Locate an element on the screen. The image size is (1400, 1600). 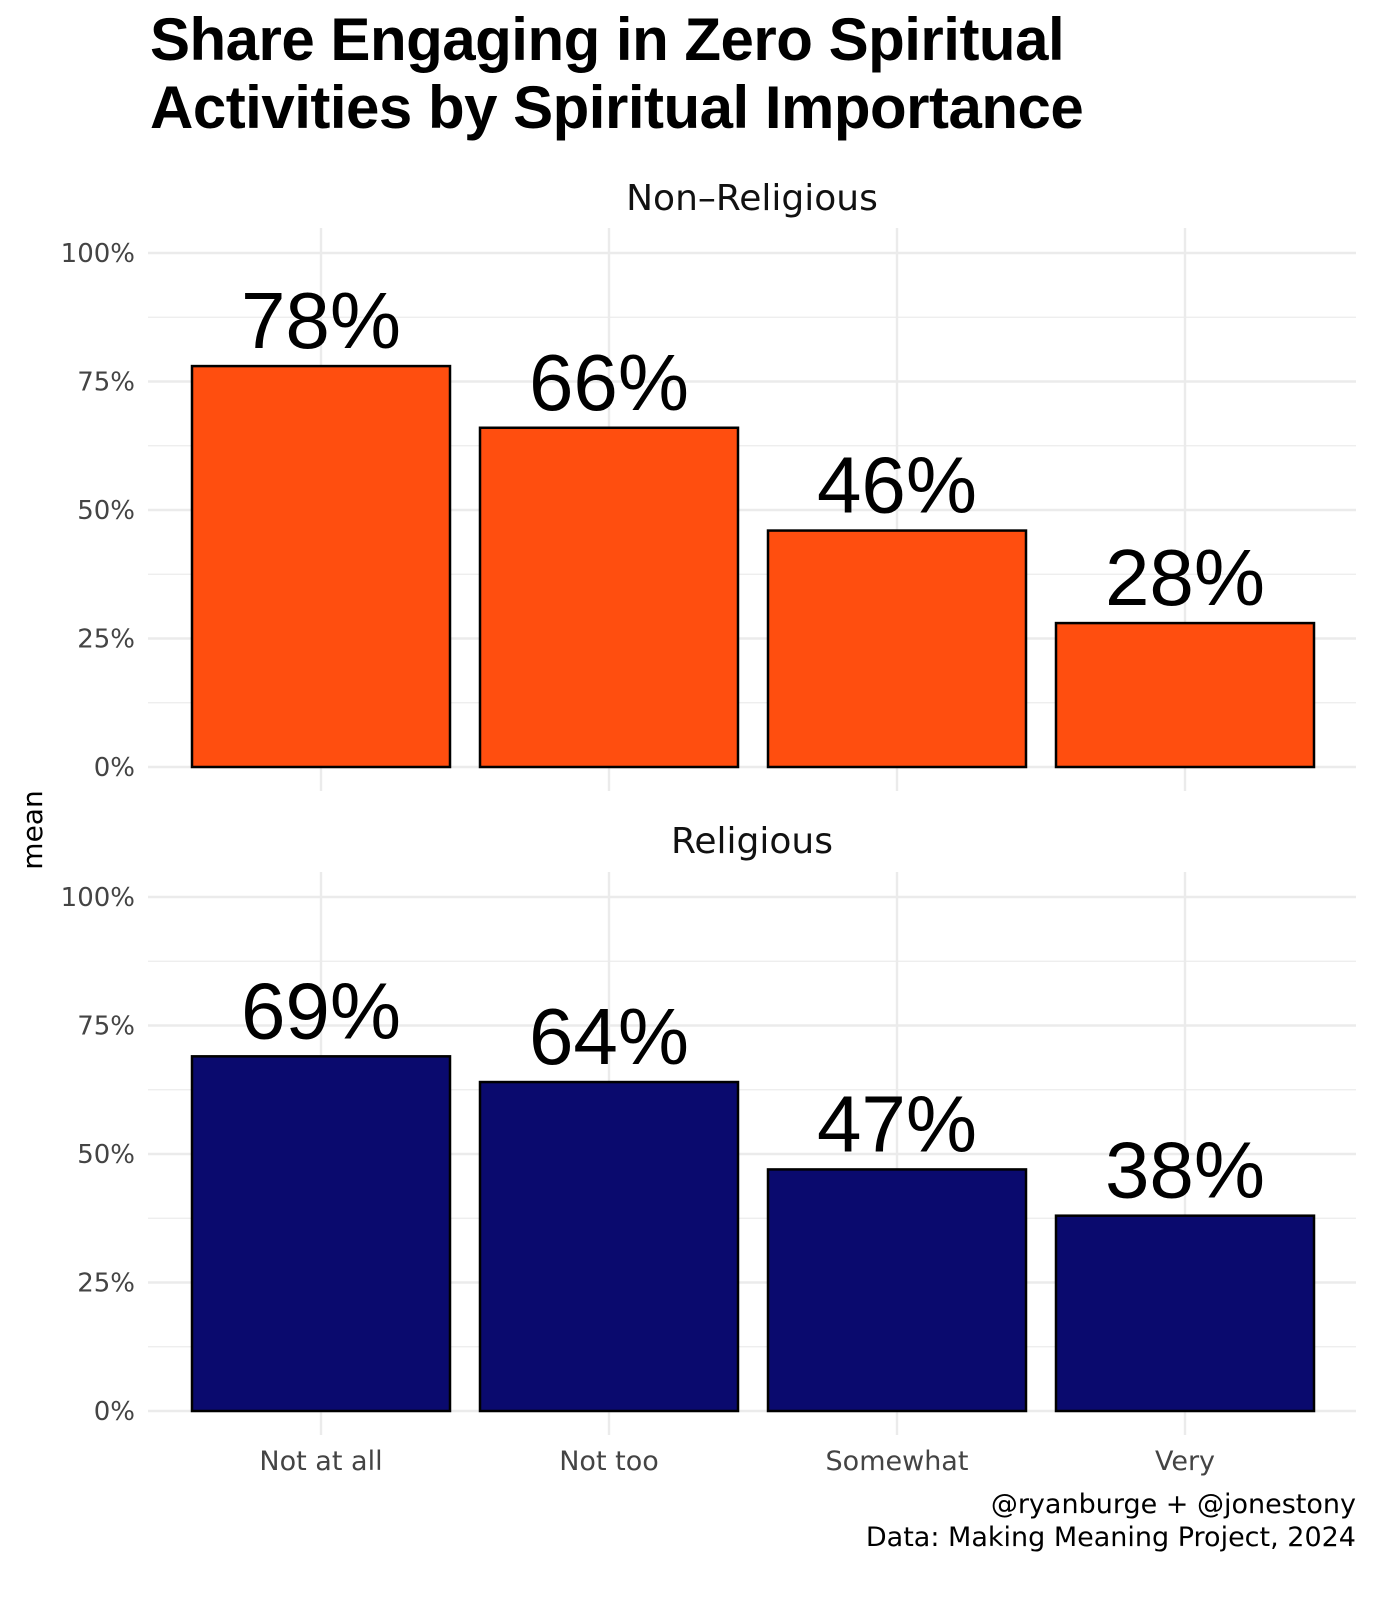
bar-value-label: 46% is located at coordinates (897, 485).